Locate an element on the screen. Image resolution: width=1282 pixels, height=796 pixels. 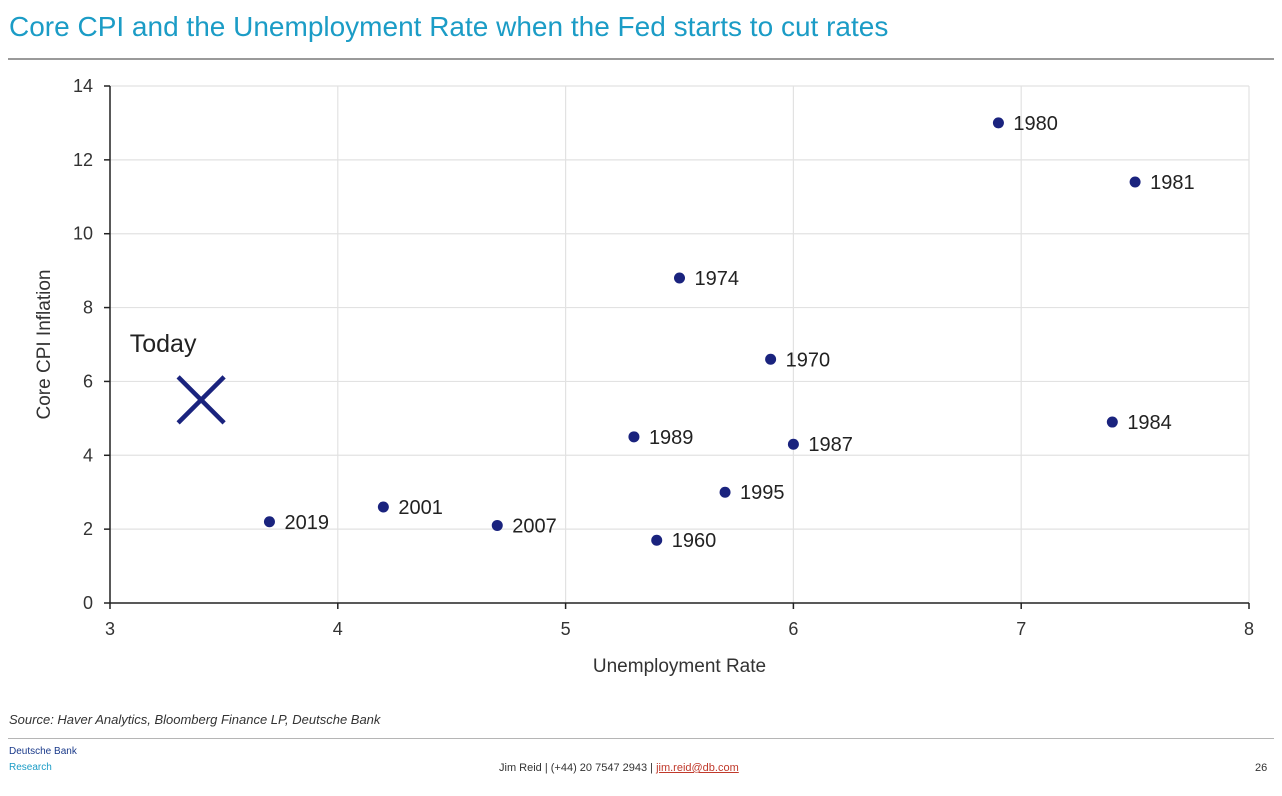
data-point-1960 is located at coordinates (657, 540).